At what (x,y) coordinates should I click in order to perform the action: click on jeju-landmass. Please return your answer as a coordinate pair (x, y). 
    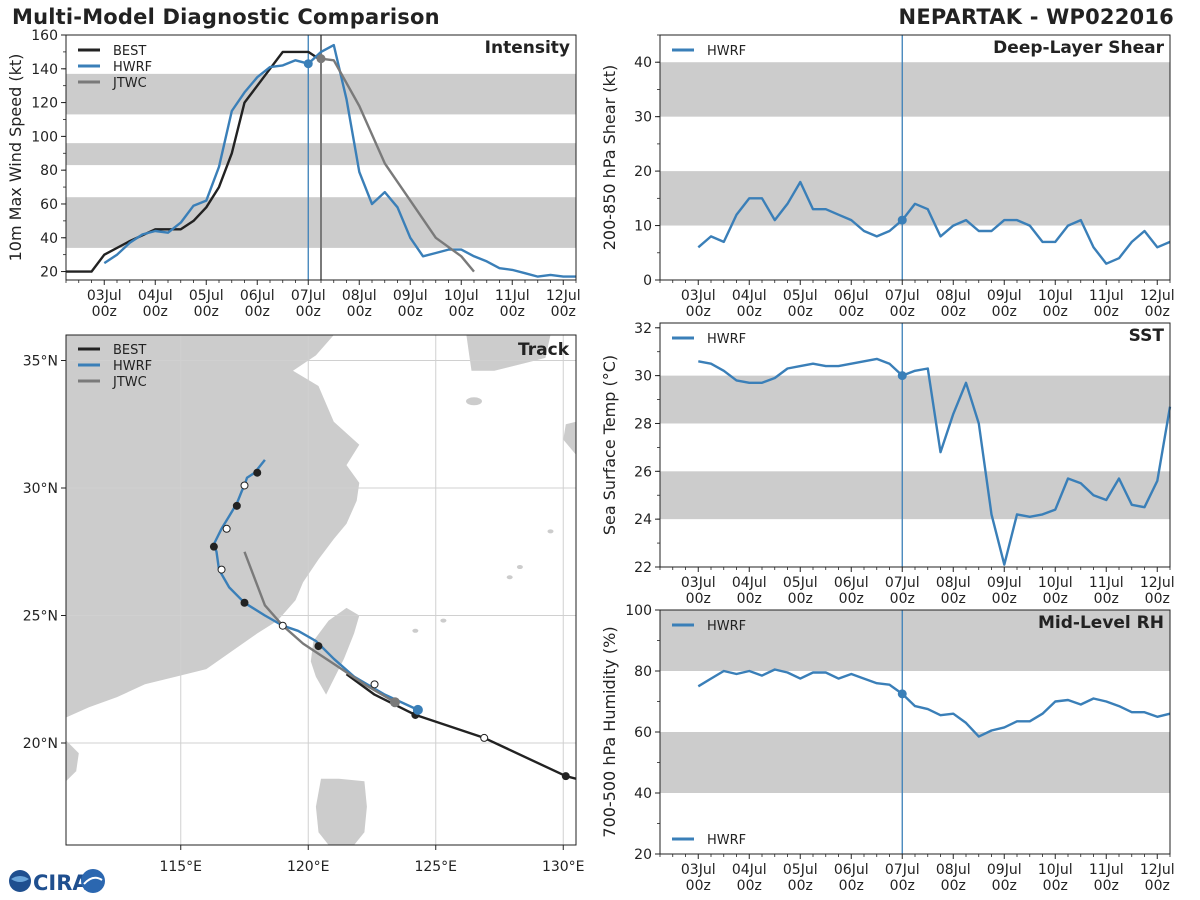
    Looking at the image, I should click on (474, 401).